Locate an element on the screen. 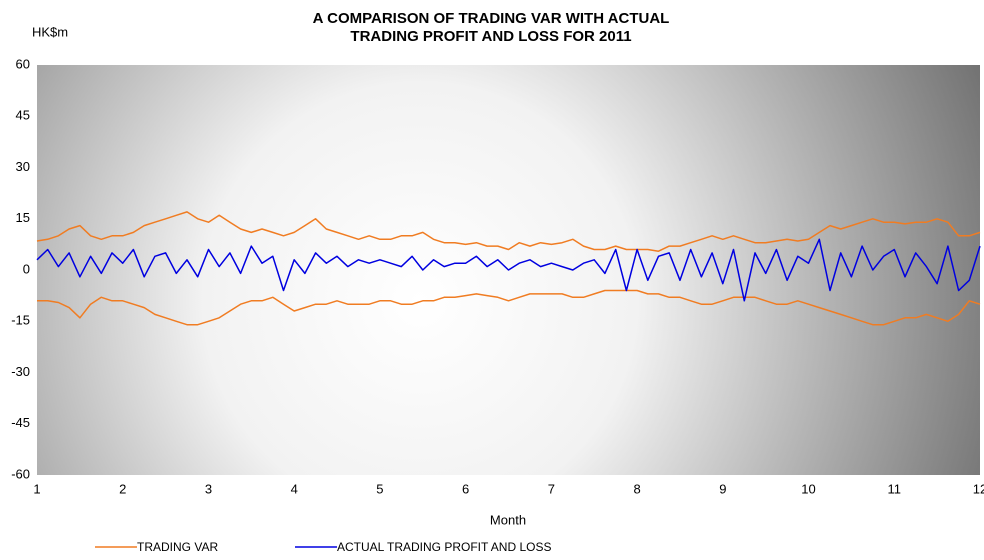 Image resolution: width=984 pixels, height=560 pixels. y-tick-label: -15 is located at coordinates (20, 320).